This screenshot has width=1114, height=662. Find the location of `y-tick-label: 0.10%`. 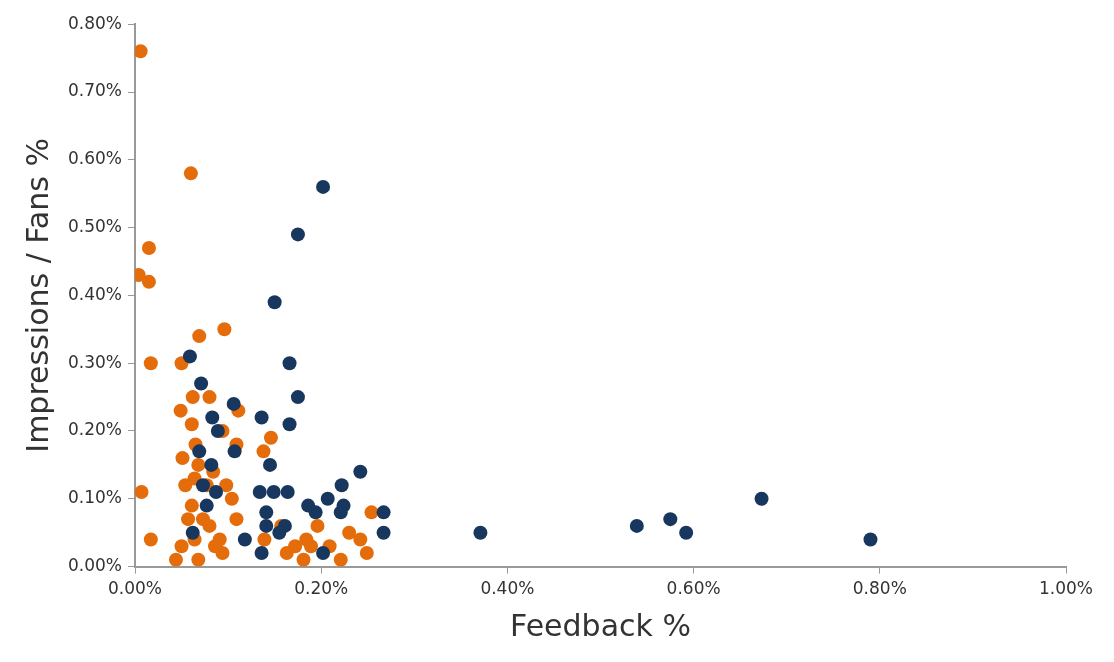

y-tick-label: 0.10% is located at coordinates (94, 497).